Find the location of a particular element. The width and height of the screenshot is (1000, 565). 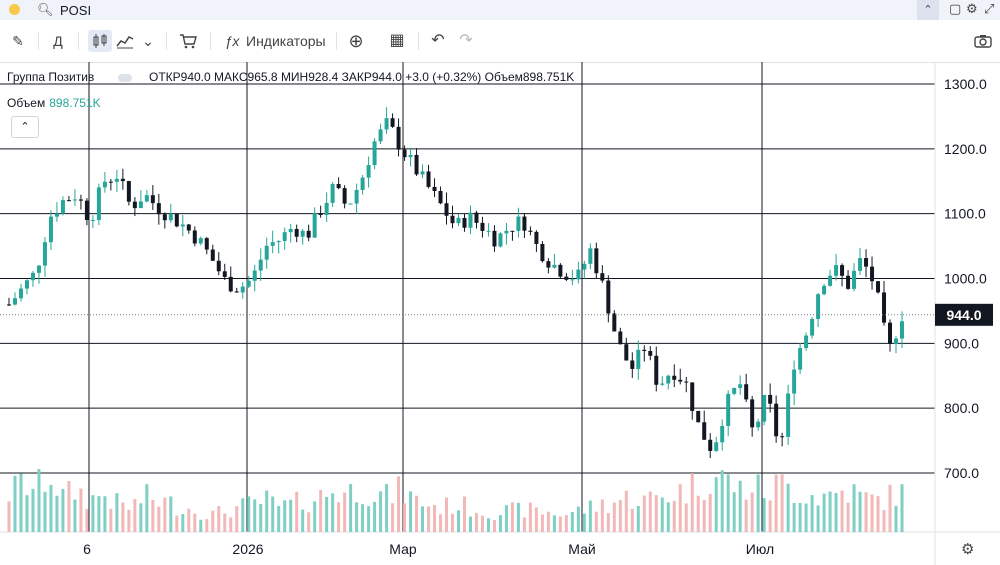

interval-button: Д is located at coordinates (58, 41).